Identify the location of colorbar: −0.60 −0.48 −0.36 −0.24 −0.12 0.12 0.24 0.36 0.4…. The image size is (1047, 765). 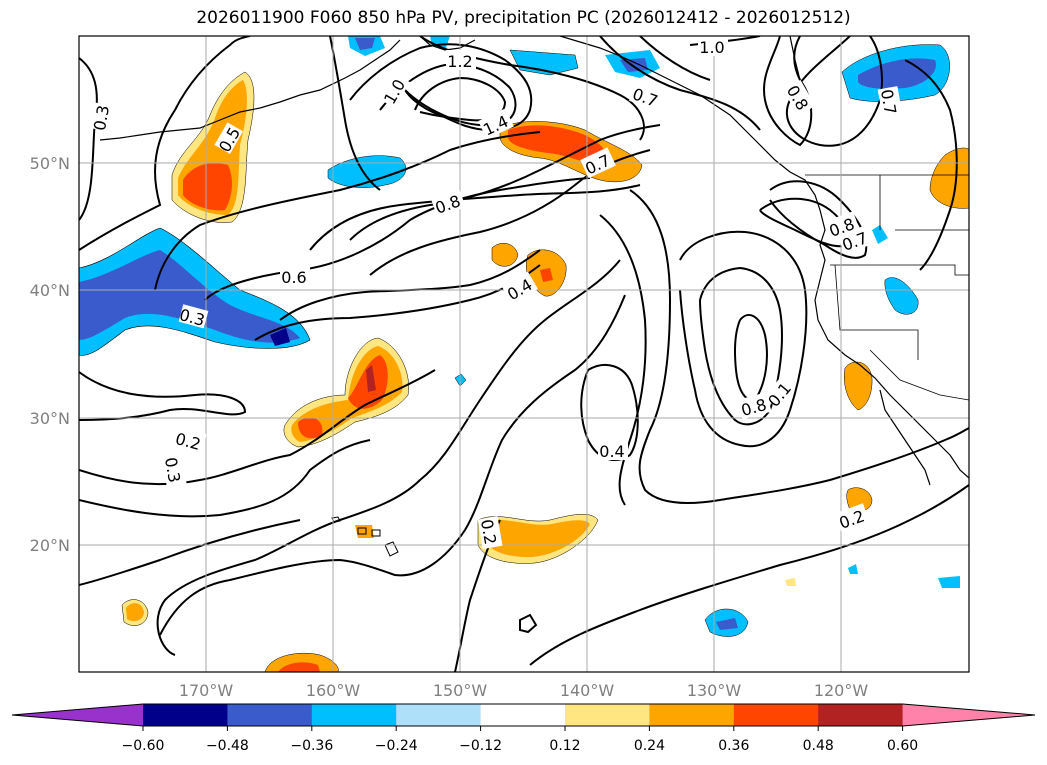
(523, 728).